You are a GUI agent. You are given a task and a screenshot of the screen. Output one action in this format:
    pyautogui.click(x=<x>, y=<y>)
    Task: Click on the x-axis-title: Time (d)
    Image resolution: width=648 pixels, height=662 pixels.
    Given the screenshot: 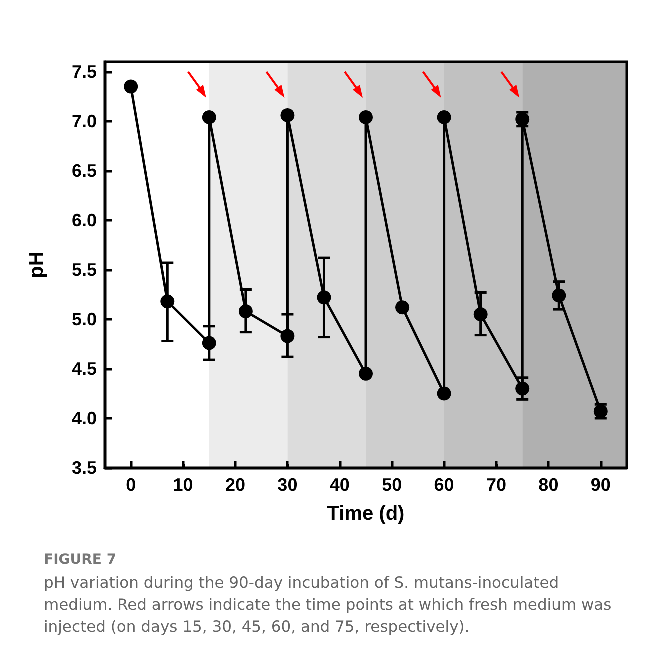 What is the action you would take?
    pyautogui.click(x=366, y=514)
    